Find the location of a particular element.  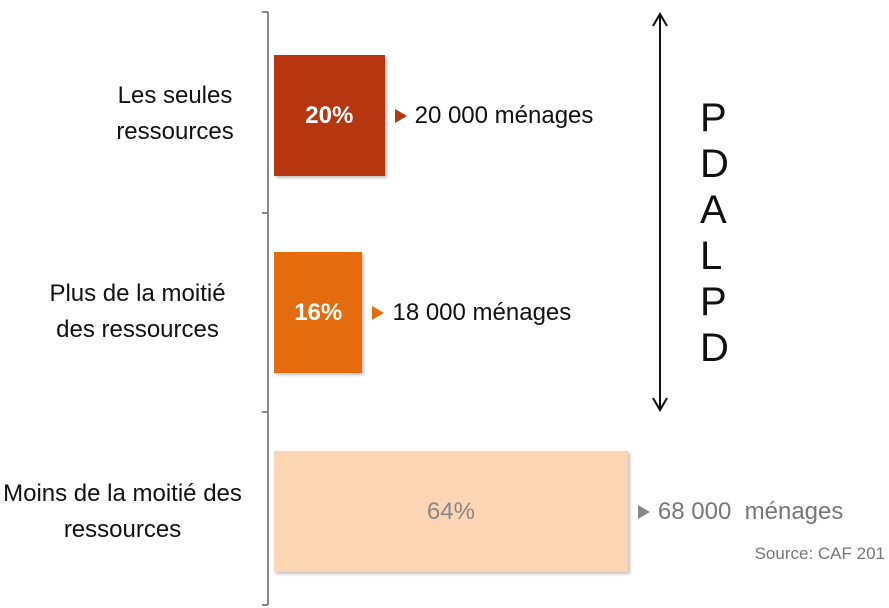

bar: 16% is located at coordinates (318, 312).